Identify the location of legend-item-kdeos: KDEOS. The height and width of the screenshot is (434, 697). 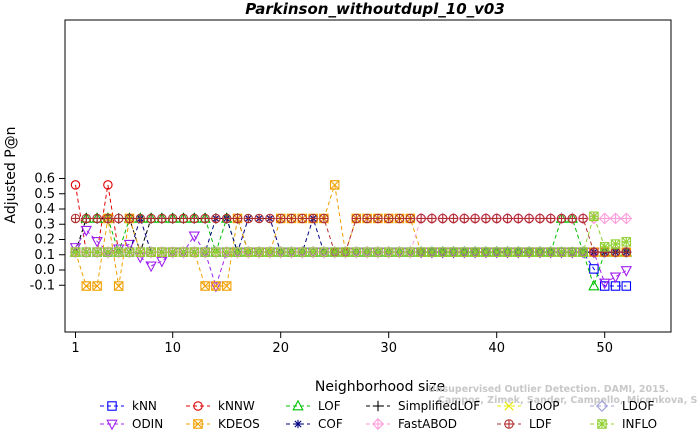
(223, 424).